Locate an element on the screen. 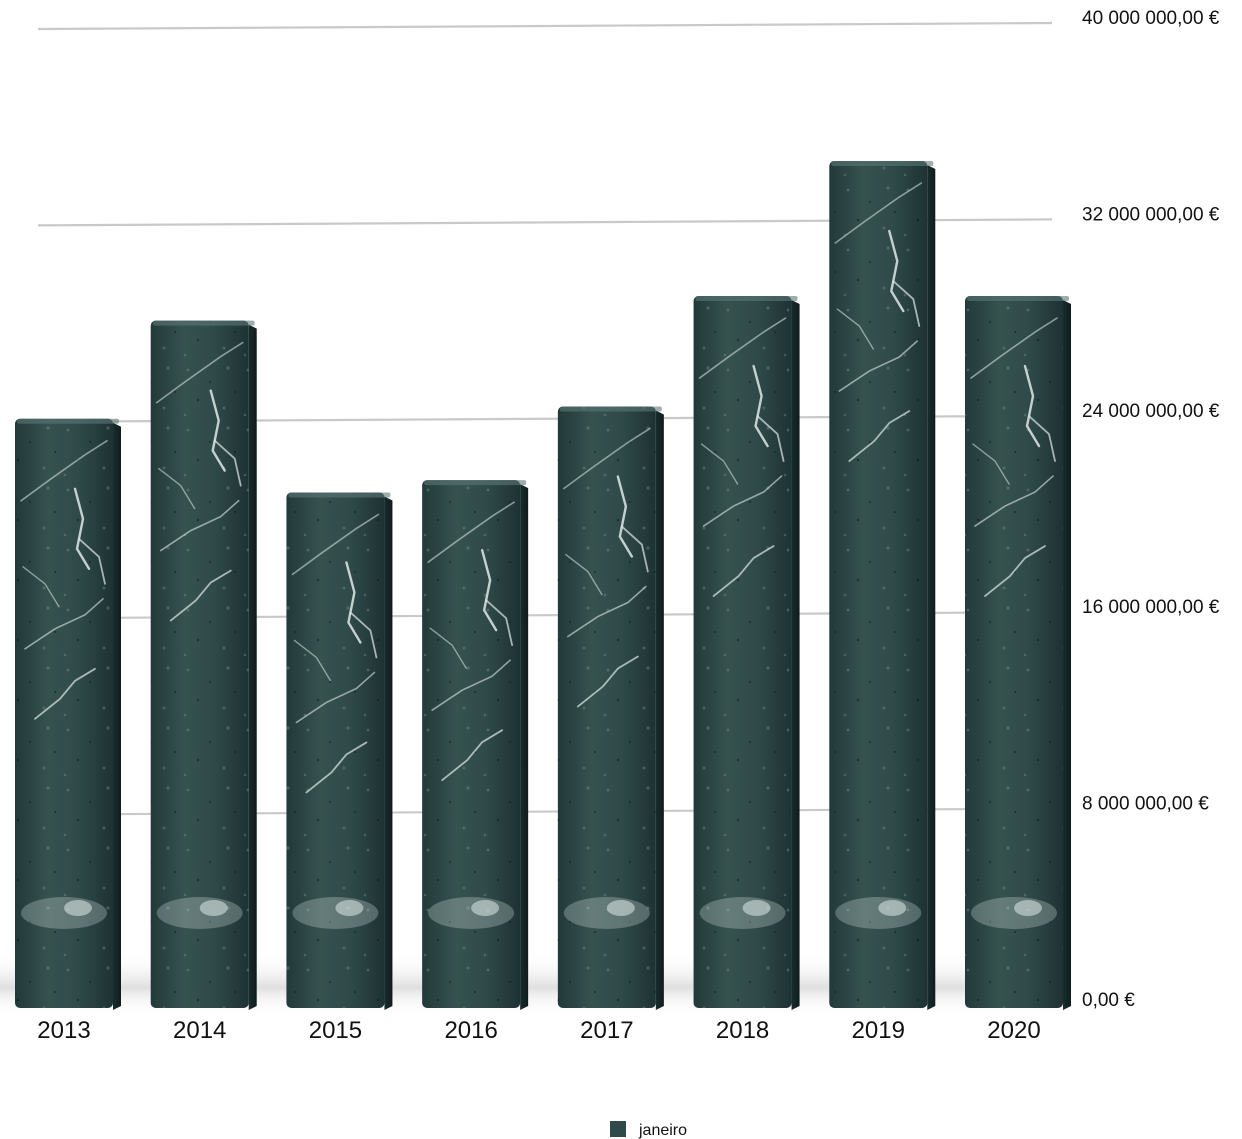 The width and height of the screenshot is (1242, 1139). bar-2019 is located at coordinates (882, 585).